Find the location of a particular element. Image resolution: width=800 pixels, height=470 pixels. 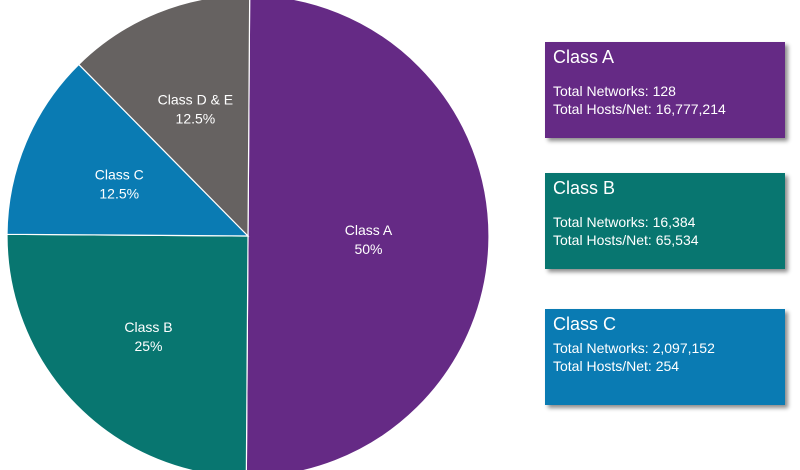

card-hosts: Total Hosts/Net: 65,534 is located at coordinates (626, 240).